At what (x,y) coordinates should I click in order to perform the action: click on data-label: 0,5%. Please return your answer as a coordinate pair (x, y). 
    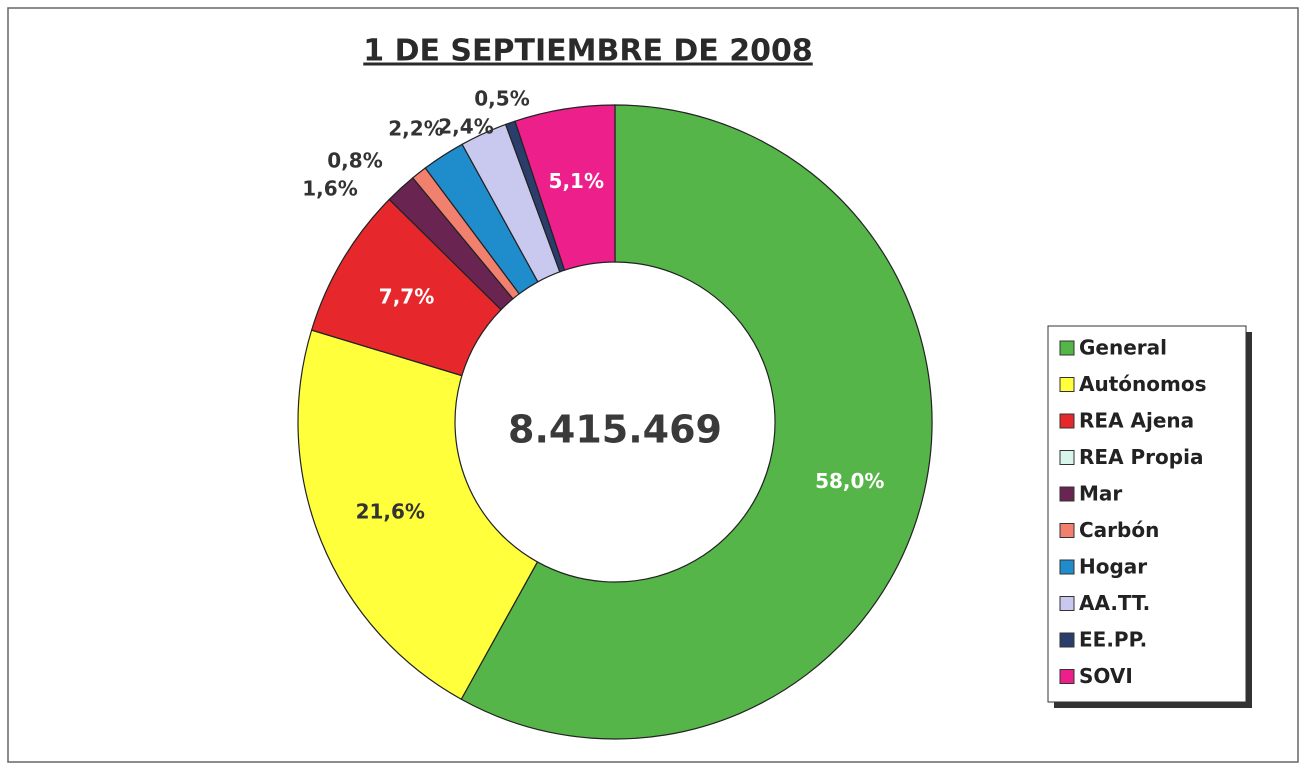
    Looking at the image, I should click on (501, 99).